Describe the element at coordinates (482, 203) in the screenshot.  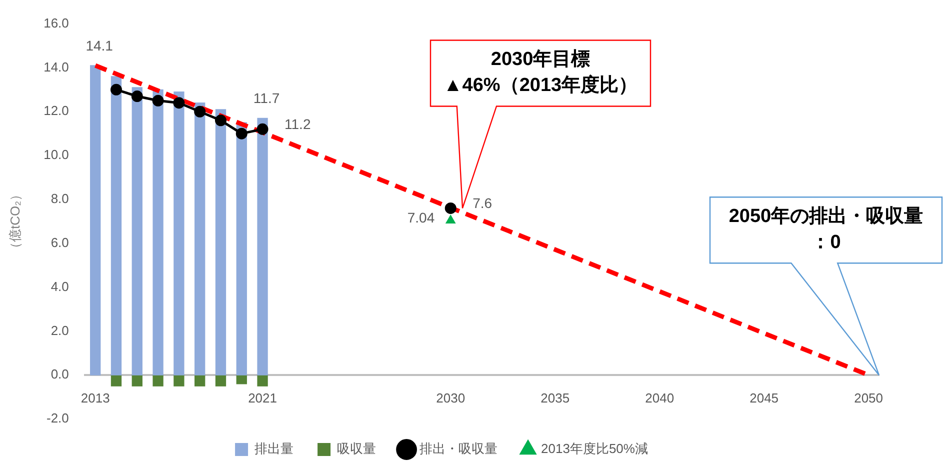
I see `data-label: 7.6` at that location.